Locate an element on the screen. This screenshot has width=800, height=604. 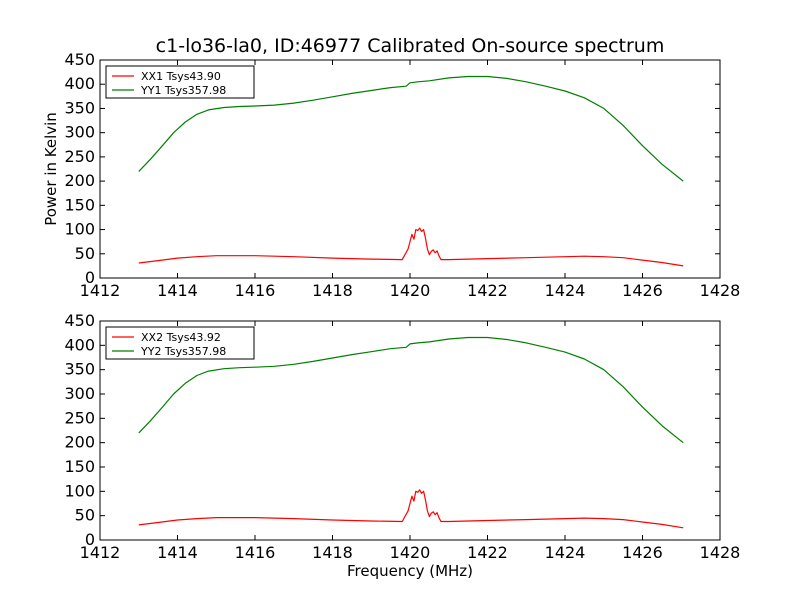
chart-2-ytick-label-3: 150 is located at coordinates (79, 466).